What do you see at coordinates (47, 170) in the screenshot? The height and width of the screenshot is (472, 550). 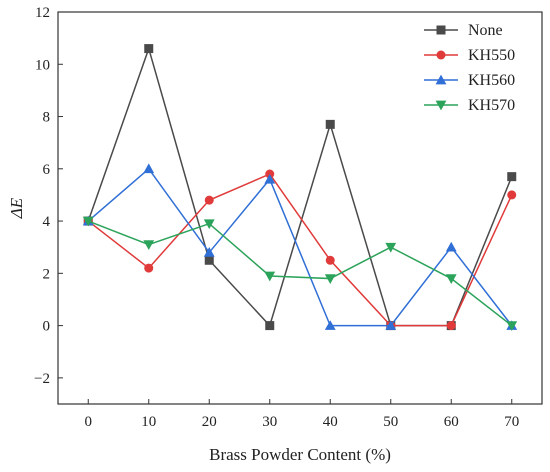 I see `y-tick-label: 6` at bounding box center [47, 170].